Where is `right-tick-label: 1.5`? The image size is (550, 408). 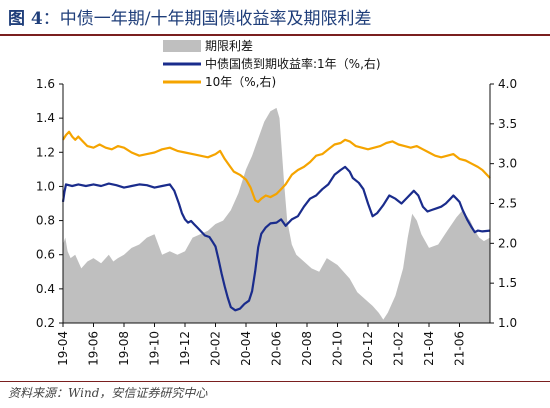 right-tick-label: 1.5 is located at coordinates (507, 283).